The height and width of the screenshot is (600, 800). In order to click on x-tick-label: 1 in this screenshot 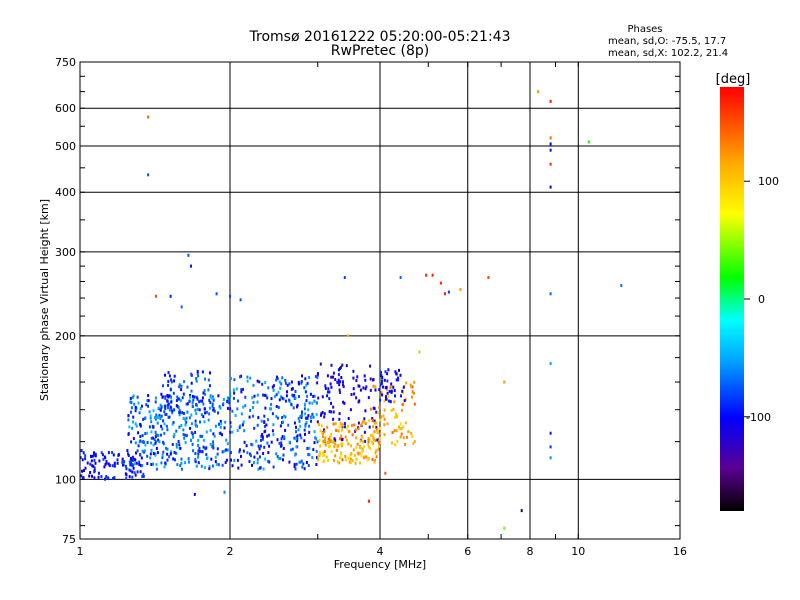, I will do `click(80, 551)`.